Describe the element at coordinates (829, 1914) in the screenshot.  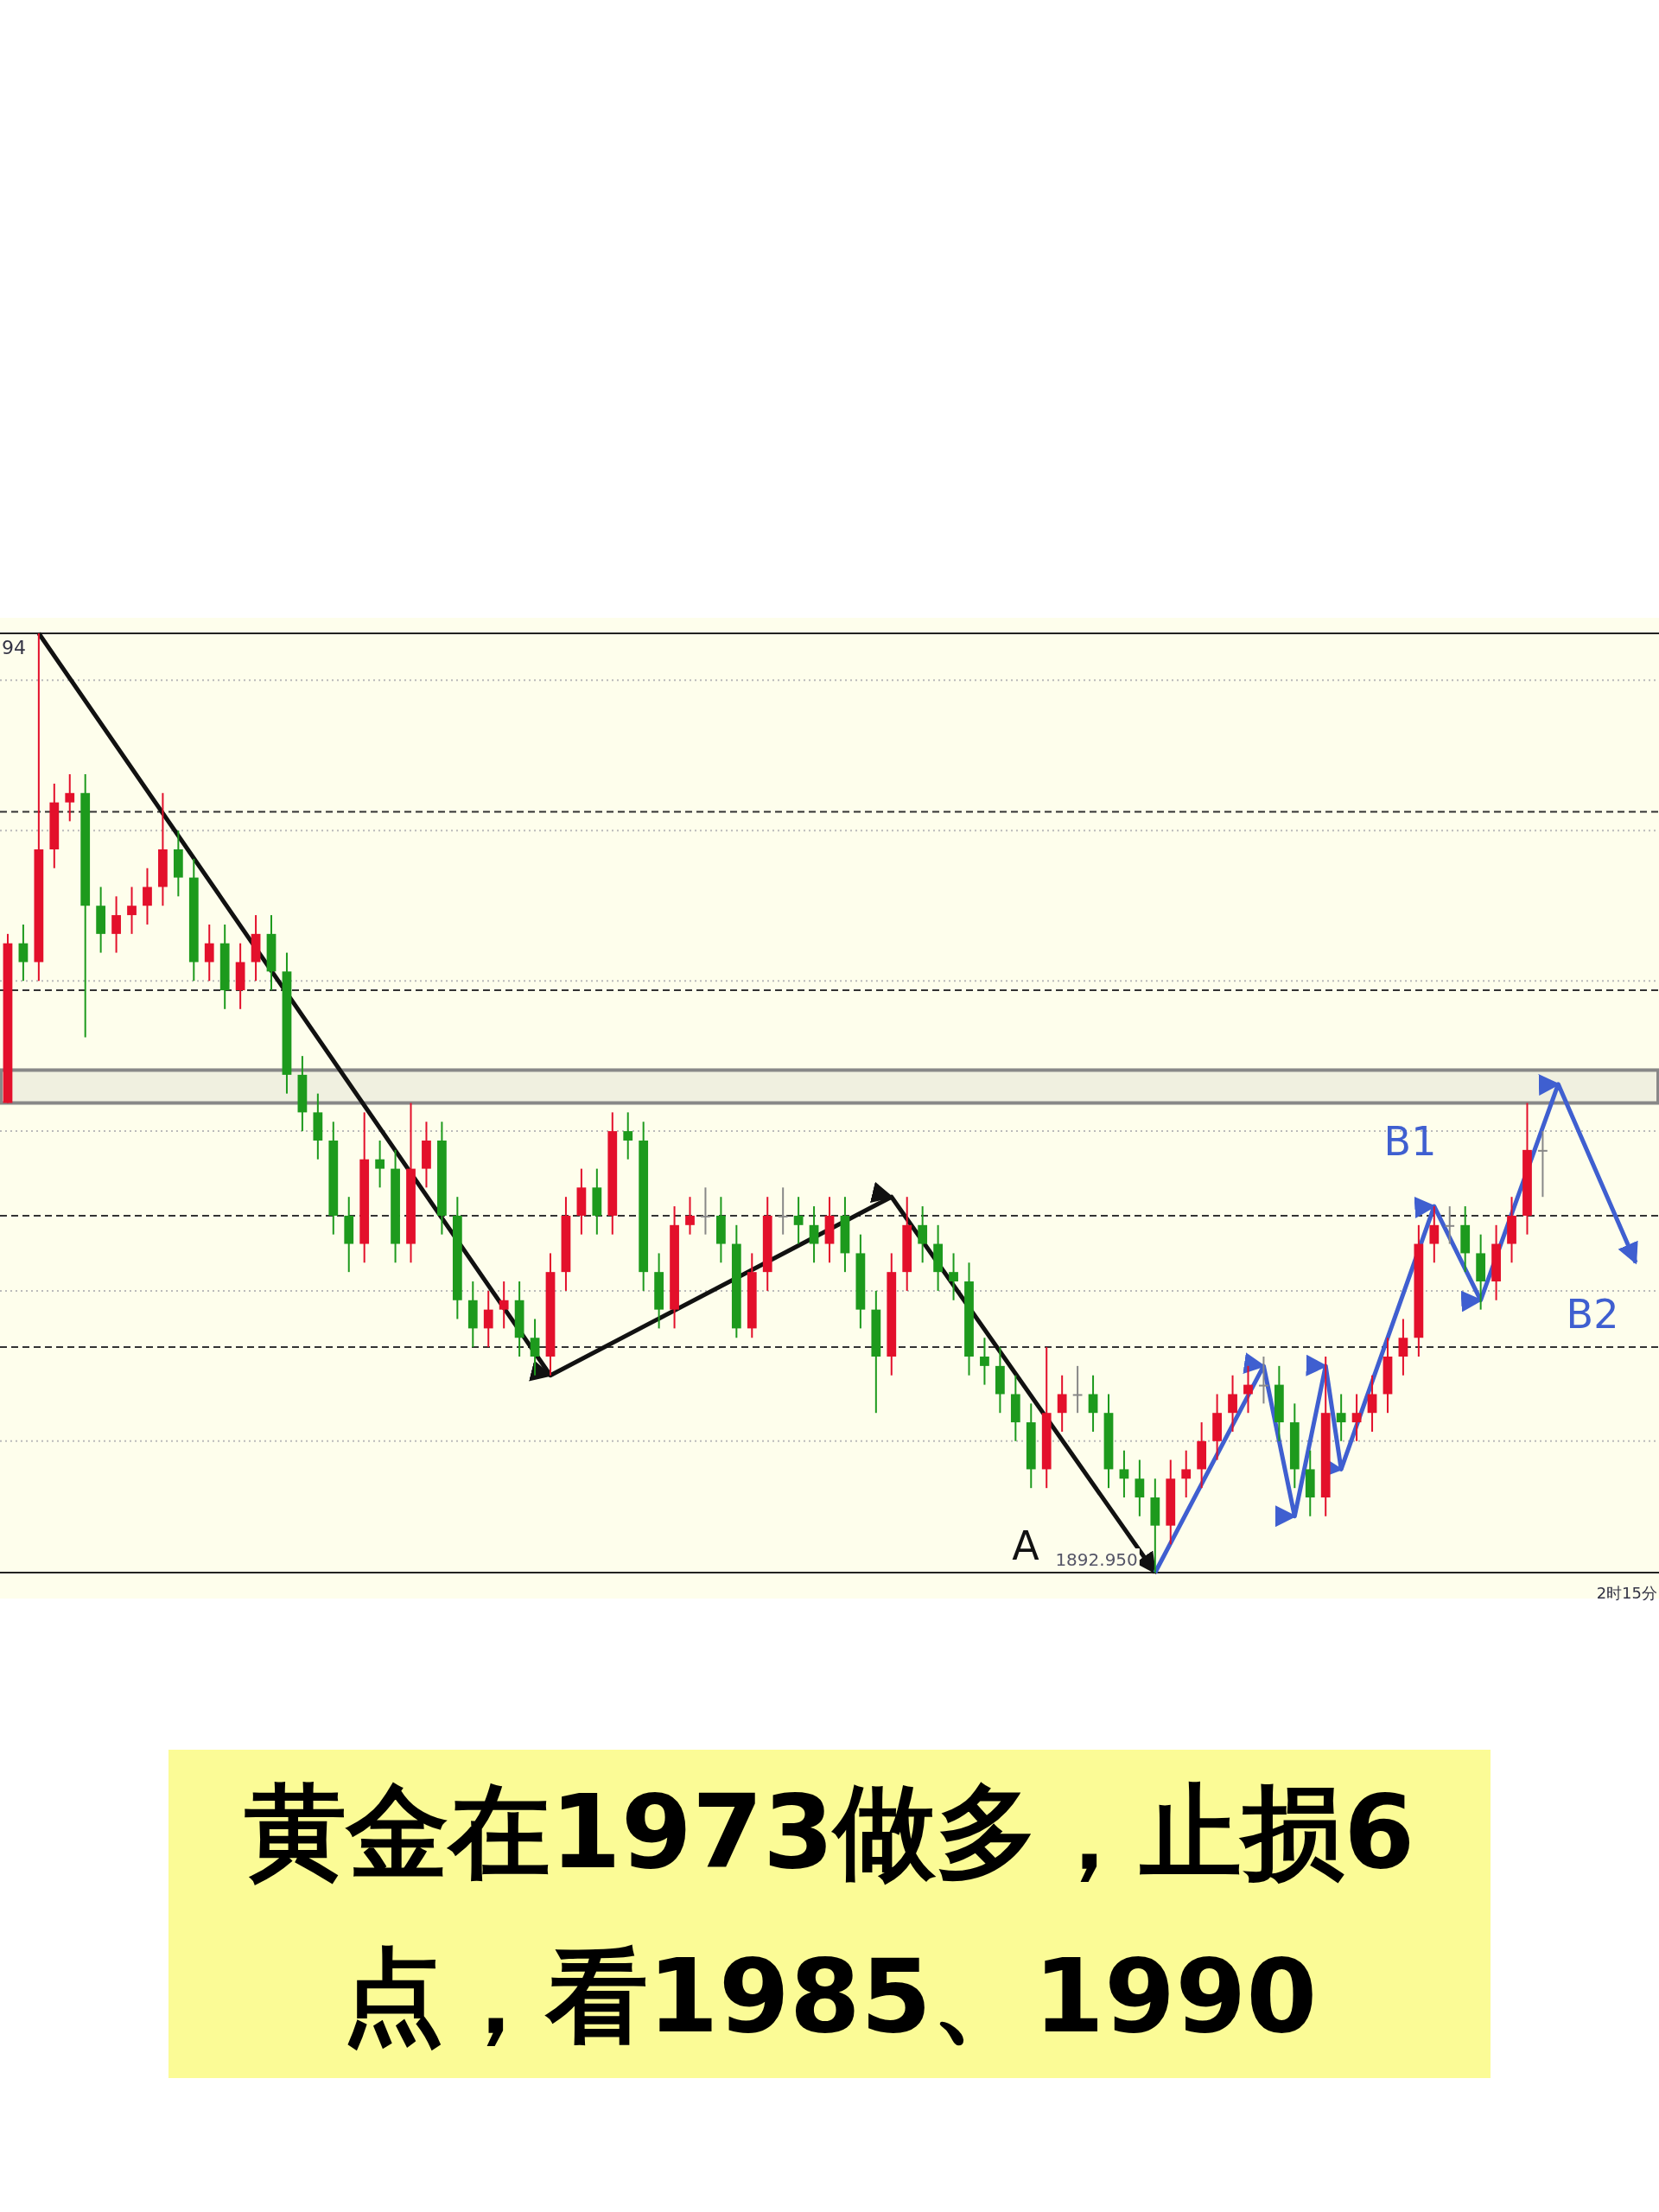
I see `text: 黄金在1973做多，止损6点，看1985、1990` at that location.